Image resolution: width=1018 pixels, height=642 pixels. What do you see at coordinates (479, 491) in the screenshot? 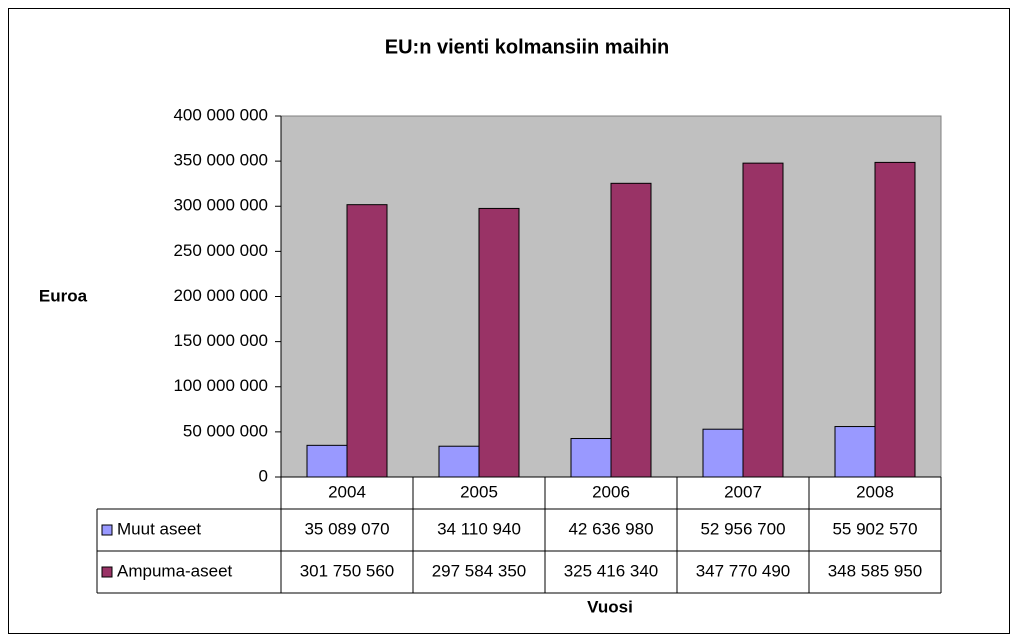
I see `x-tick-label: 2005` at bounding box center [479, 491].